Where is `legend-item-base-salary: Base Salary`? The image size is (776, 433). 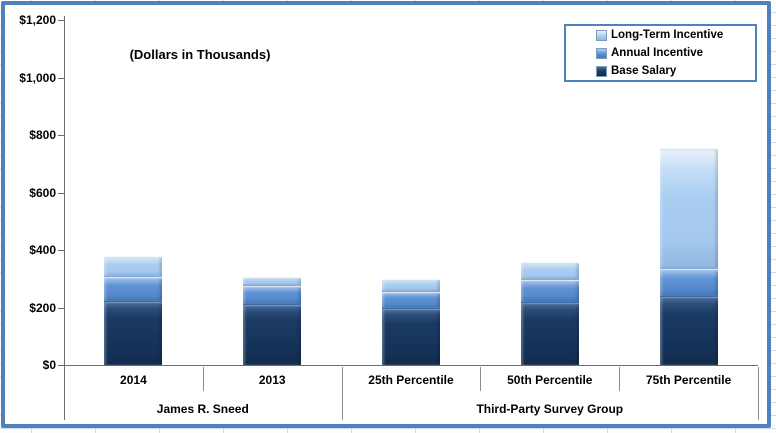 legend-item-base-salary: Base Salary is located at coordinates (675, 71).